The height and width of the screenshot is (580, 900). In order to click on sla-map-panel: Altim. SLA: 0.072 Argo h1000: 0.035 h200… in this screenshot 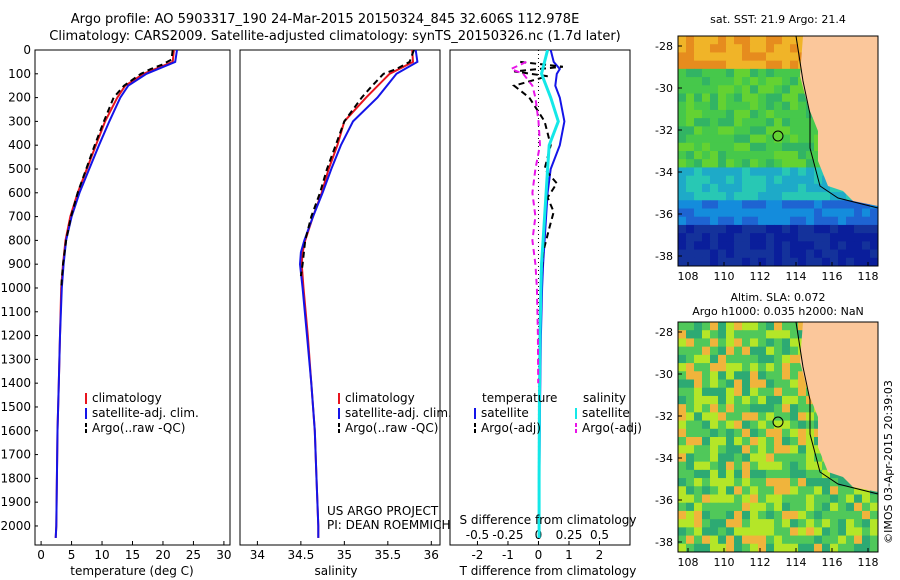, I will do `click(767, 430)`.